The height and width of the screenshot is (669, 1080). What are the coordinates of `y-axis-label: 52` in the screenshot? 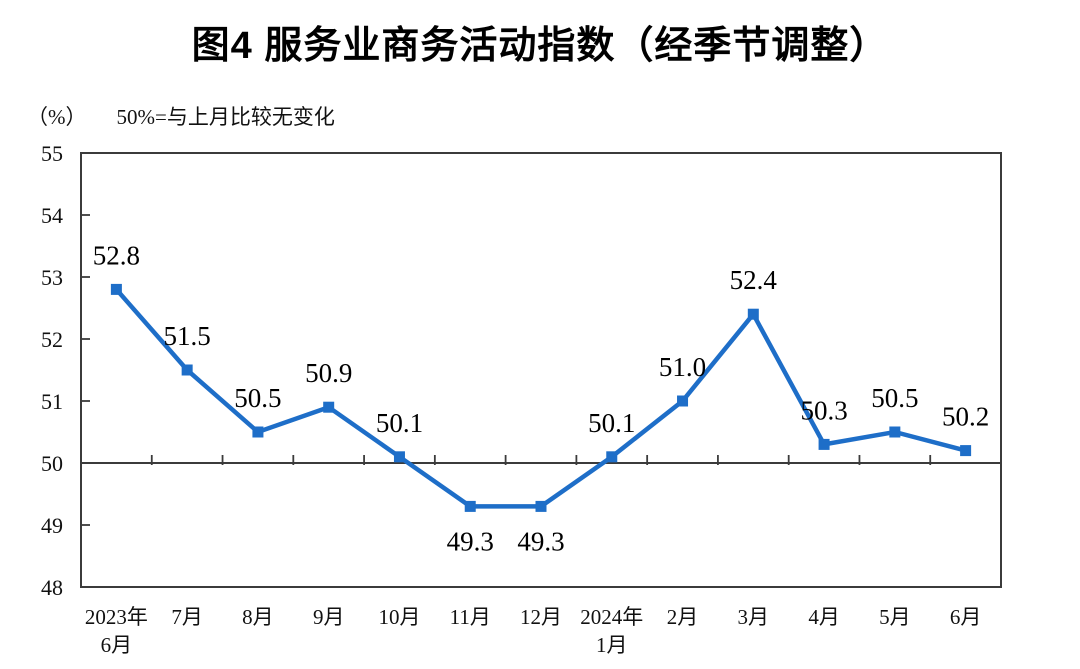 It's located at (52, 339).